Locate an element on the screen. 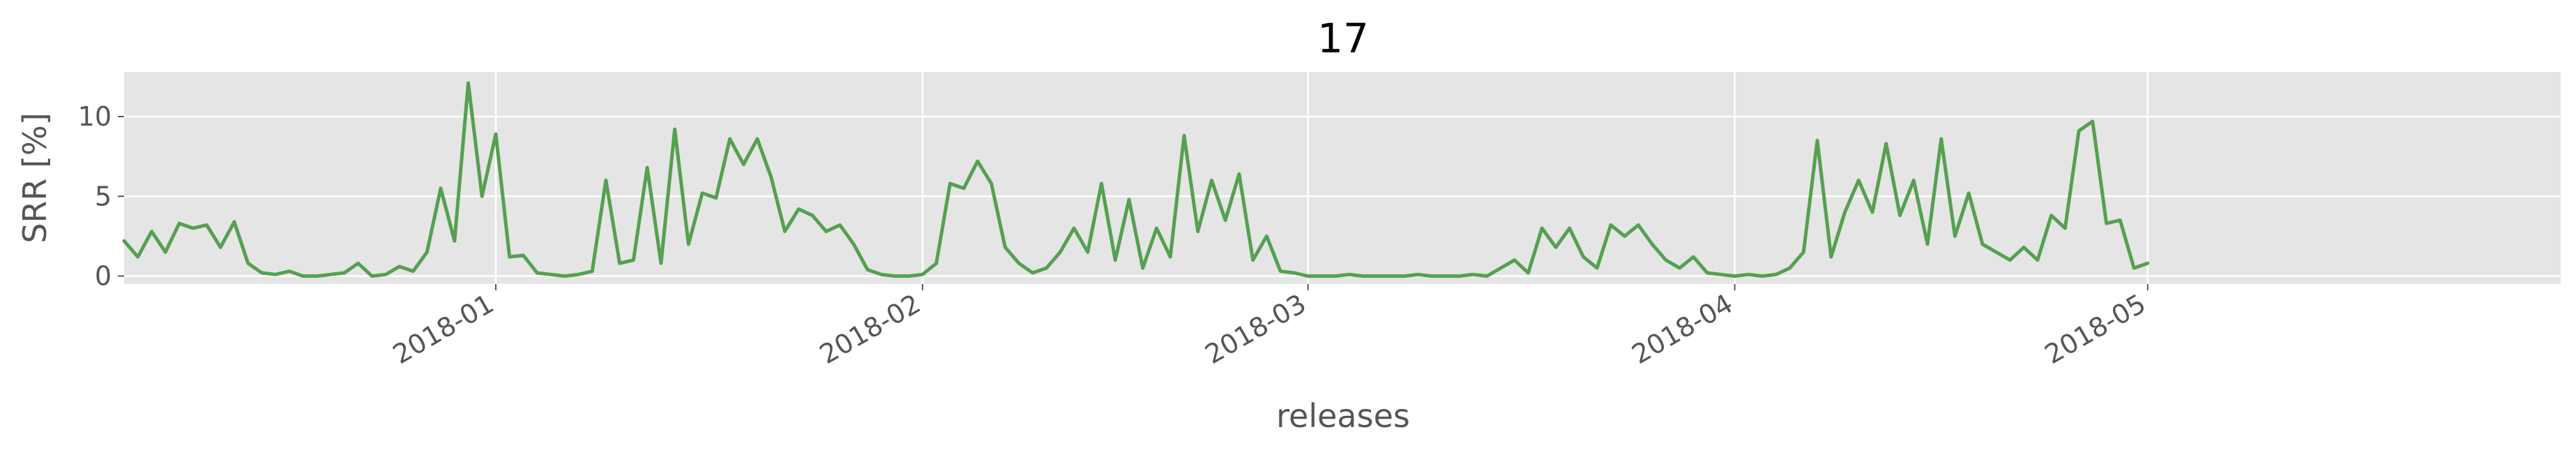 The height and width of the screenshot is (455, 2576). y-axis-label: SRR [%] is located at coordinates (35, 177).